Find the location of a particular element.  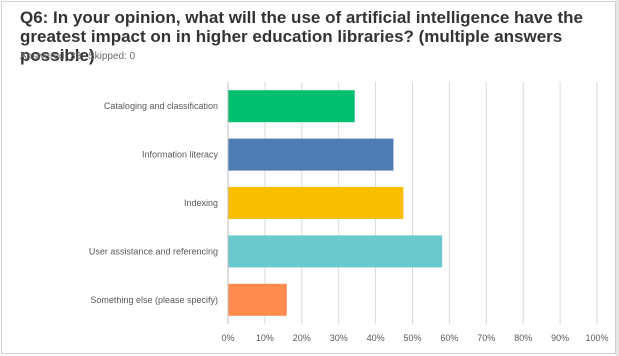

x-tick-label: 70% is located at coordinates (486, 338).